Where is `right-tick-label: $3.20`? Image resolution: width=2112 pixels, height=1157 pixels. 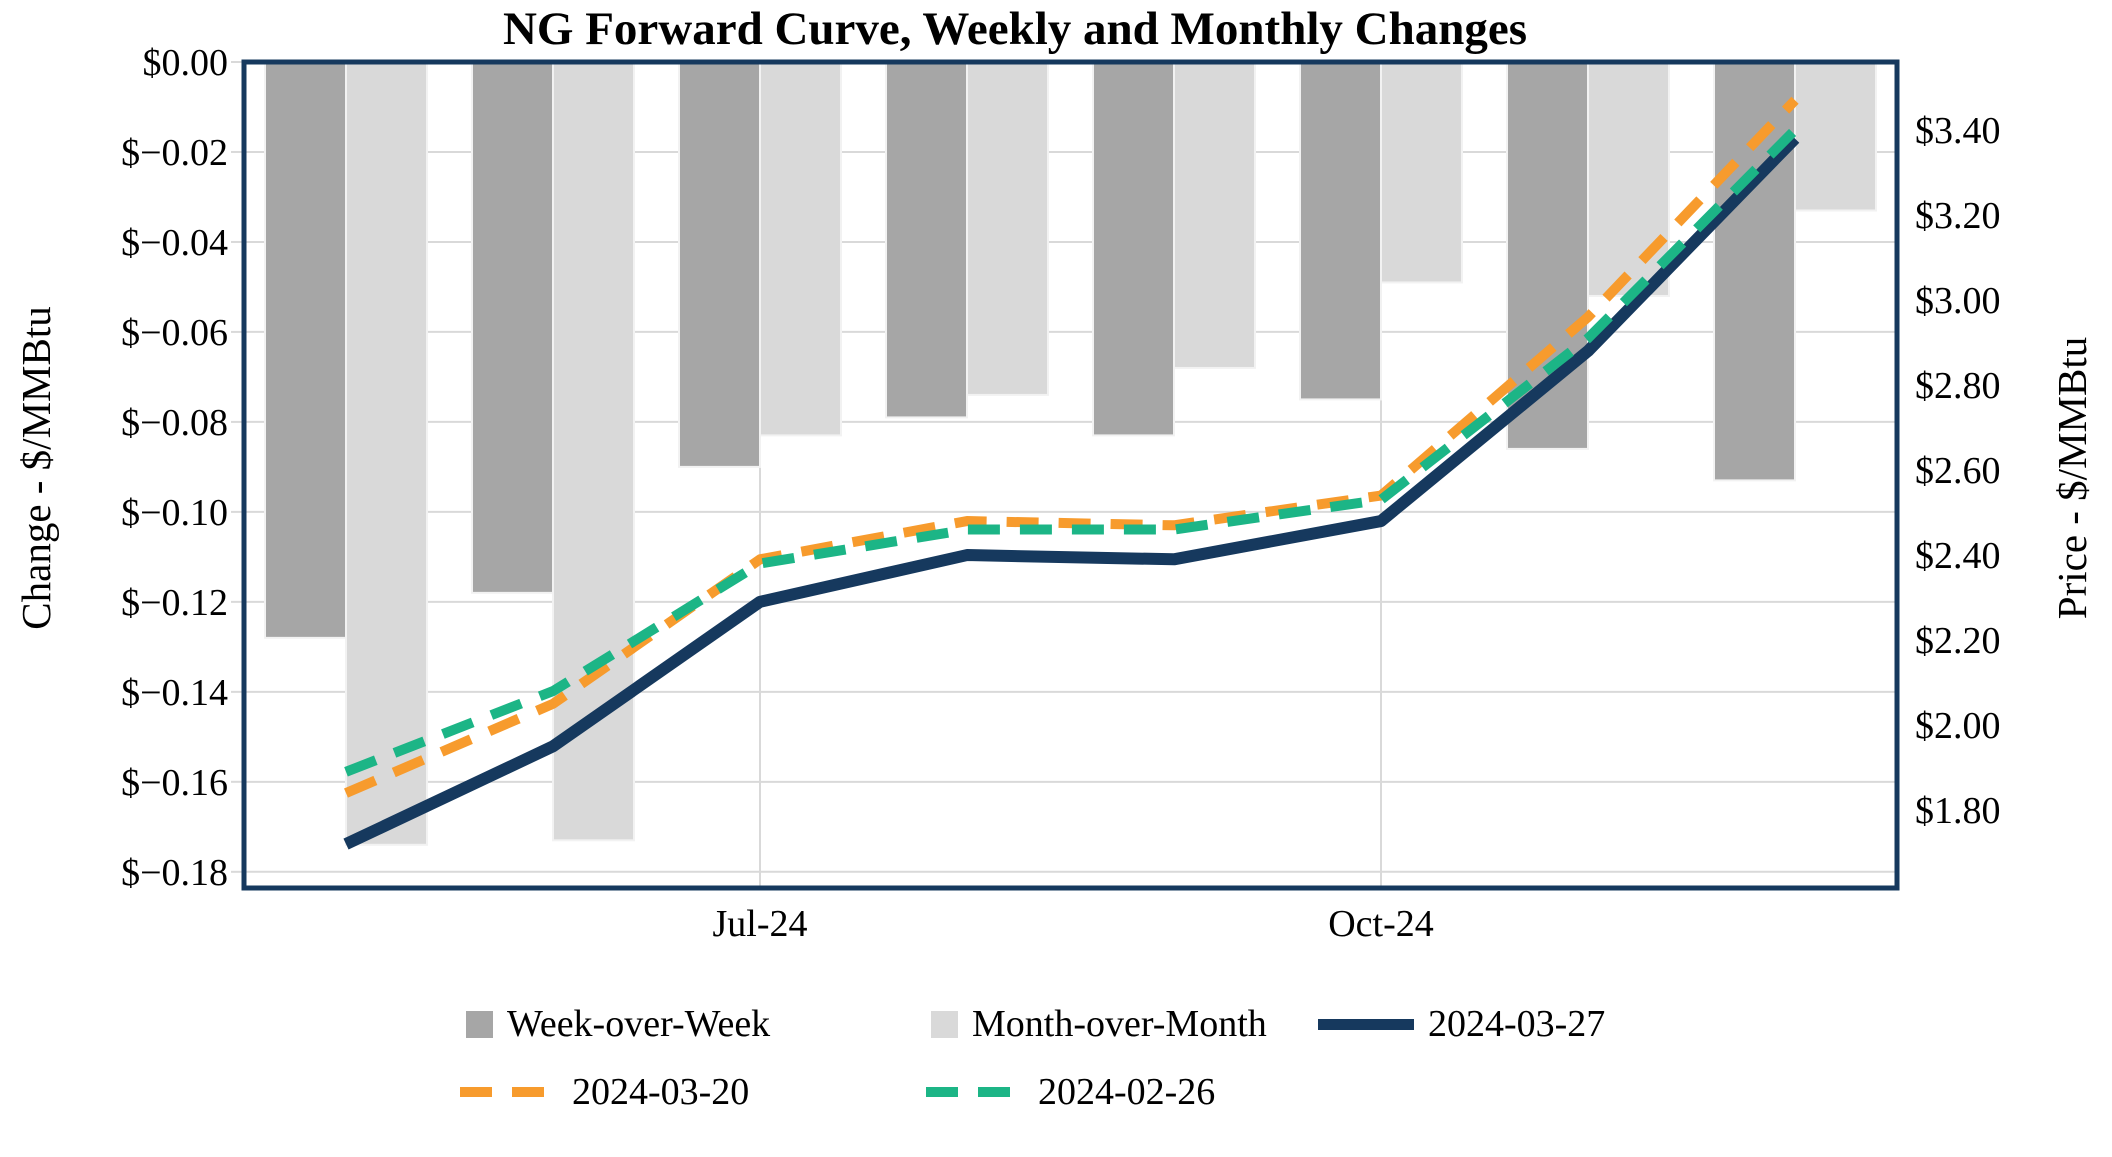
right-tick-label: $3.20 is located at coordinates (1958, 216).